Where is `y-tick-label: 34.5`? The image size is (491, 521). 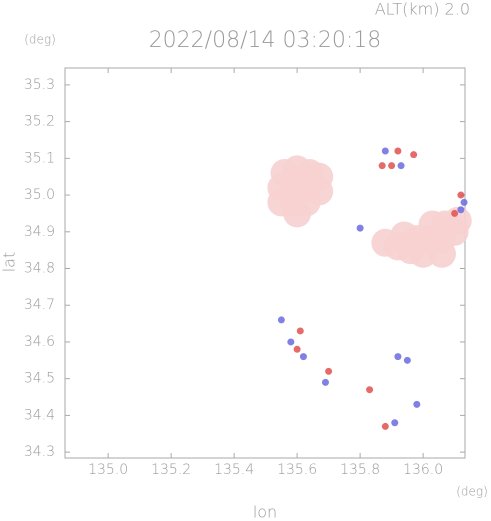 y-tick-label: 34.5 is located at coordinates (39, 379).